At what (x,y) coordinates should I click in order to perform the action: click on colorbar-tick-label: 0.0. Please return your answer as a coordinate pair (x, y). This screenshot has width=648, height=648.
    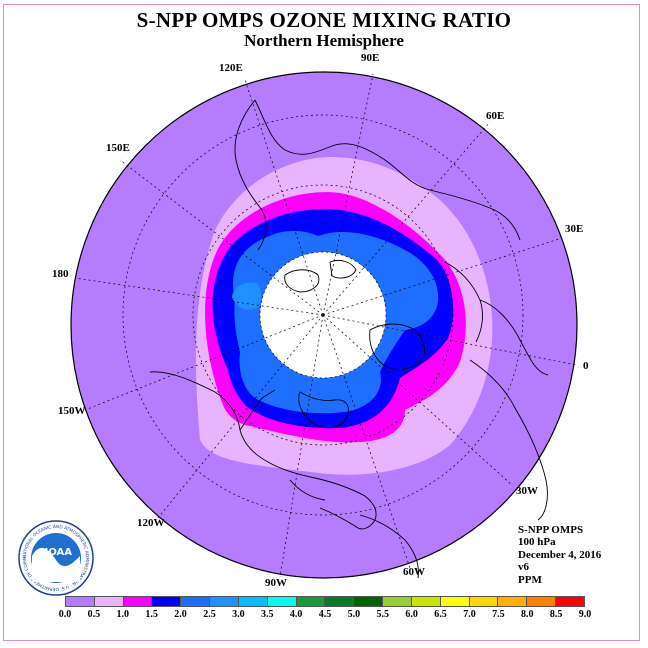
    Looking at the image, I should click on (65, 614).